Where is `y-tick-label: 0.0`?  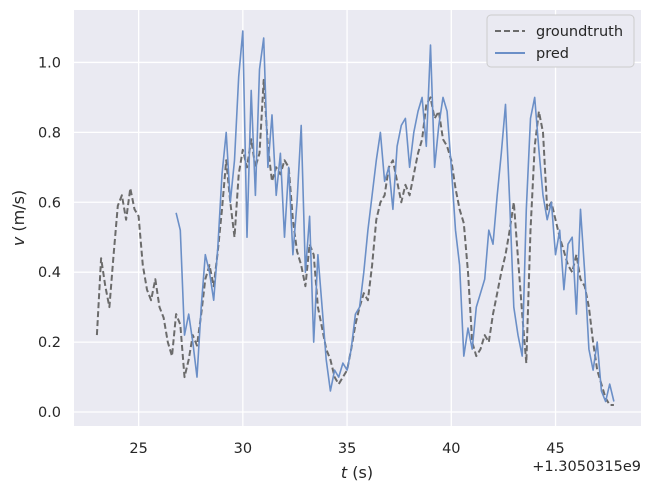
y-tick-label: 0.0 is located at coordinates (49, 413).